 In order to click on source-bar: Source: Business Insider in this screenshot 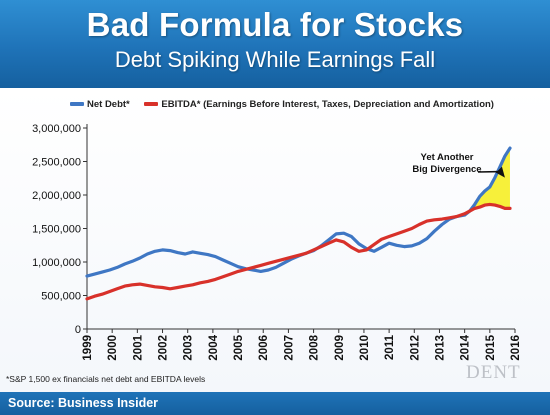, I will do `click(275, 403)`.